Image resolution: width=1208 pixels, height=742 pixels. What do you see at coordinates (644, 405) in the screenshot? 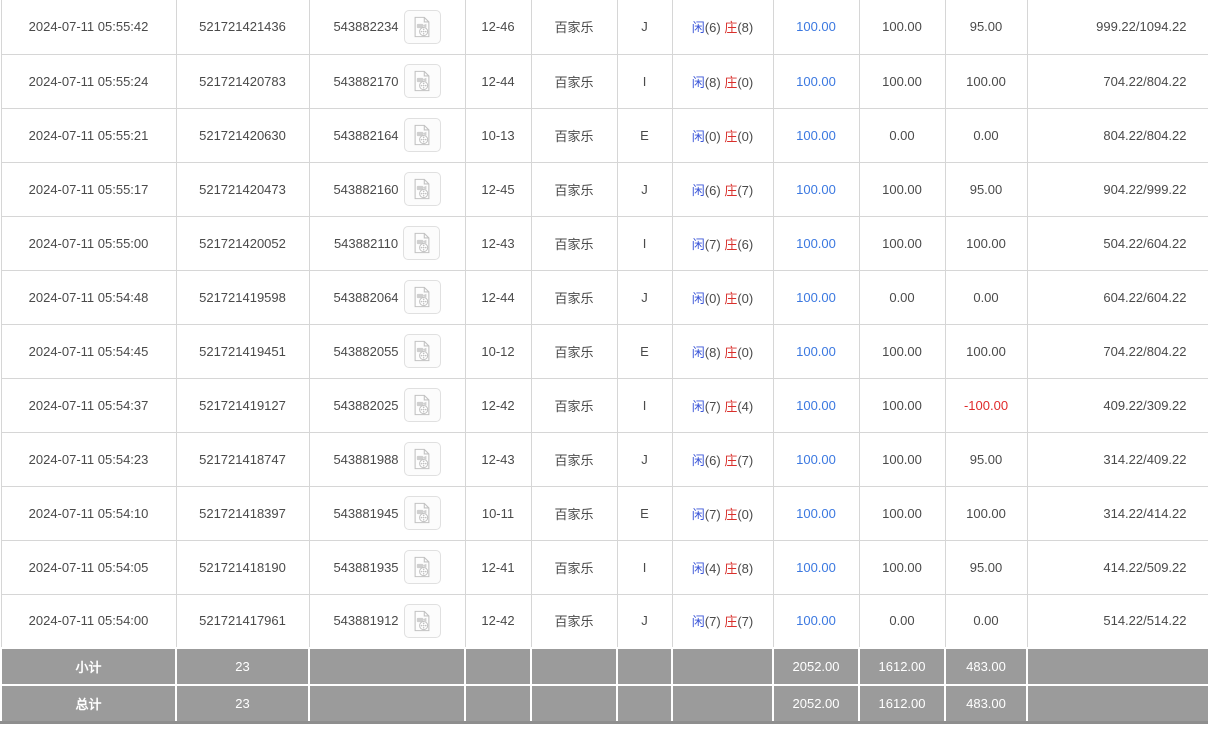
I see `room-letter-cell: I` at bounding box center [644, 405].